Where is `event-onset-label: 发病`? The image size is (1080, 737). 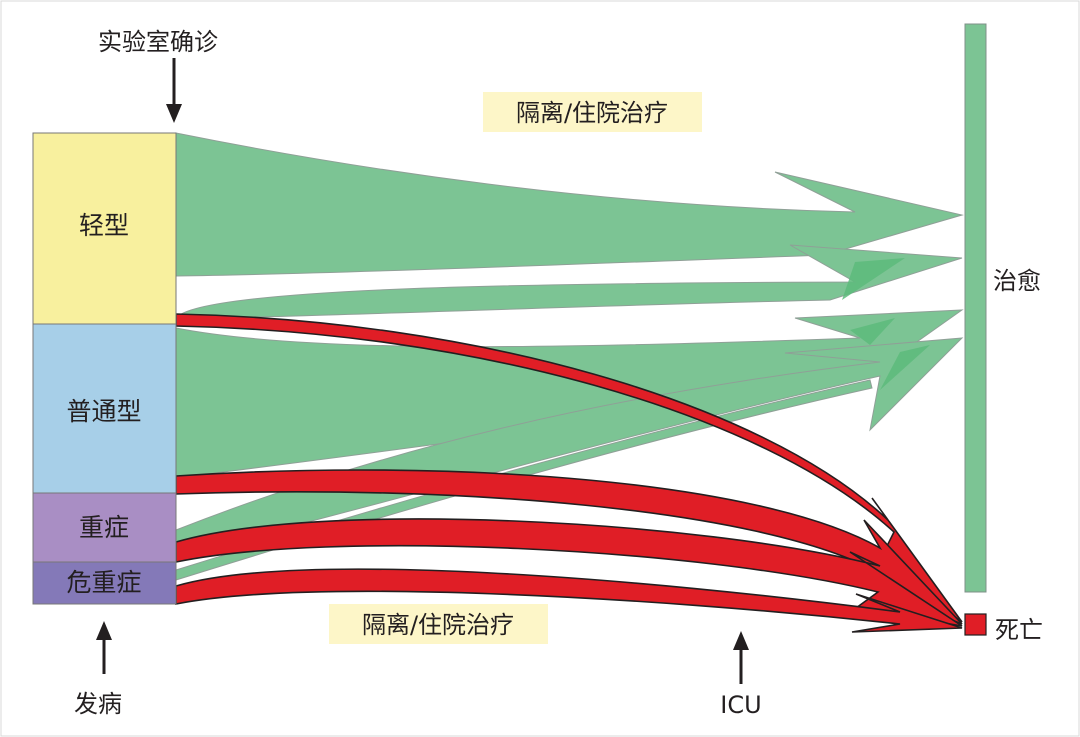
event-onset-label: 发病 is located at coordinates (98, 704).